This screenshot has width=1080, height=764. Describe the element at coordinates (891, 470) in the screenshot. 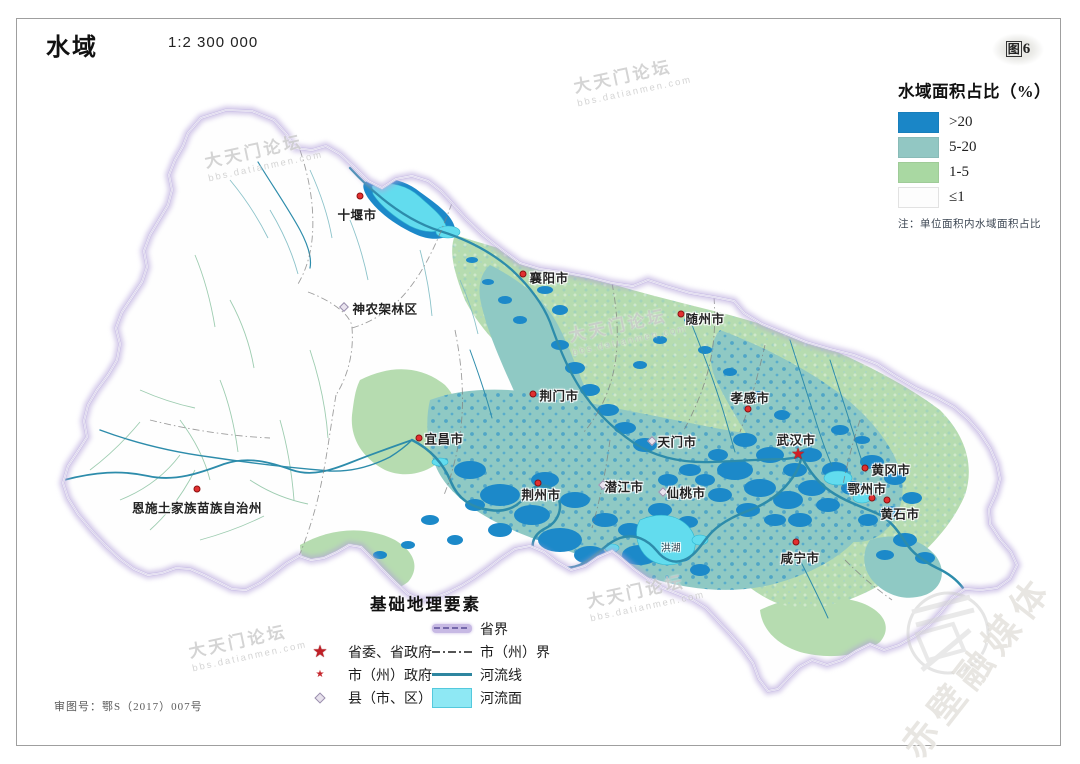

I see `city-label: 黄冈市` at that location.